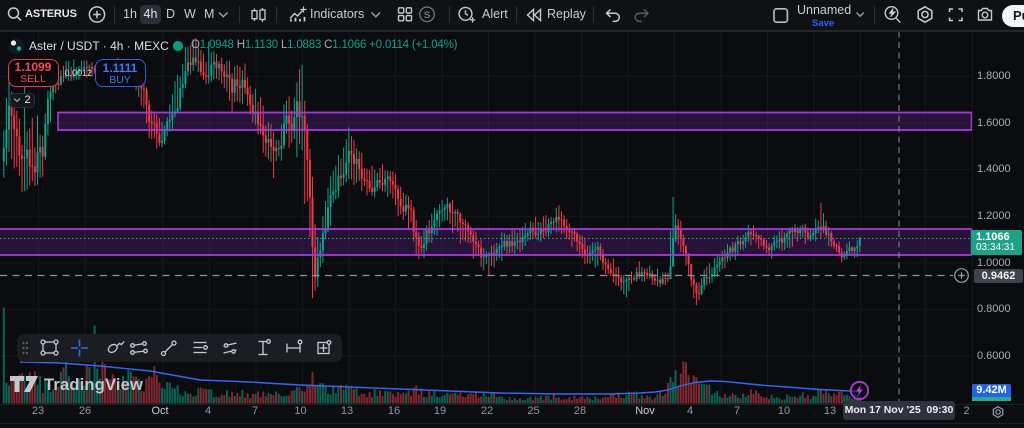 The width and height of the screenshot is (1024, 428). What do you see at coordinates (427, 15) in the screenshot?
I see `svg-text: S` at bounding box center [427, 15].